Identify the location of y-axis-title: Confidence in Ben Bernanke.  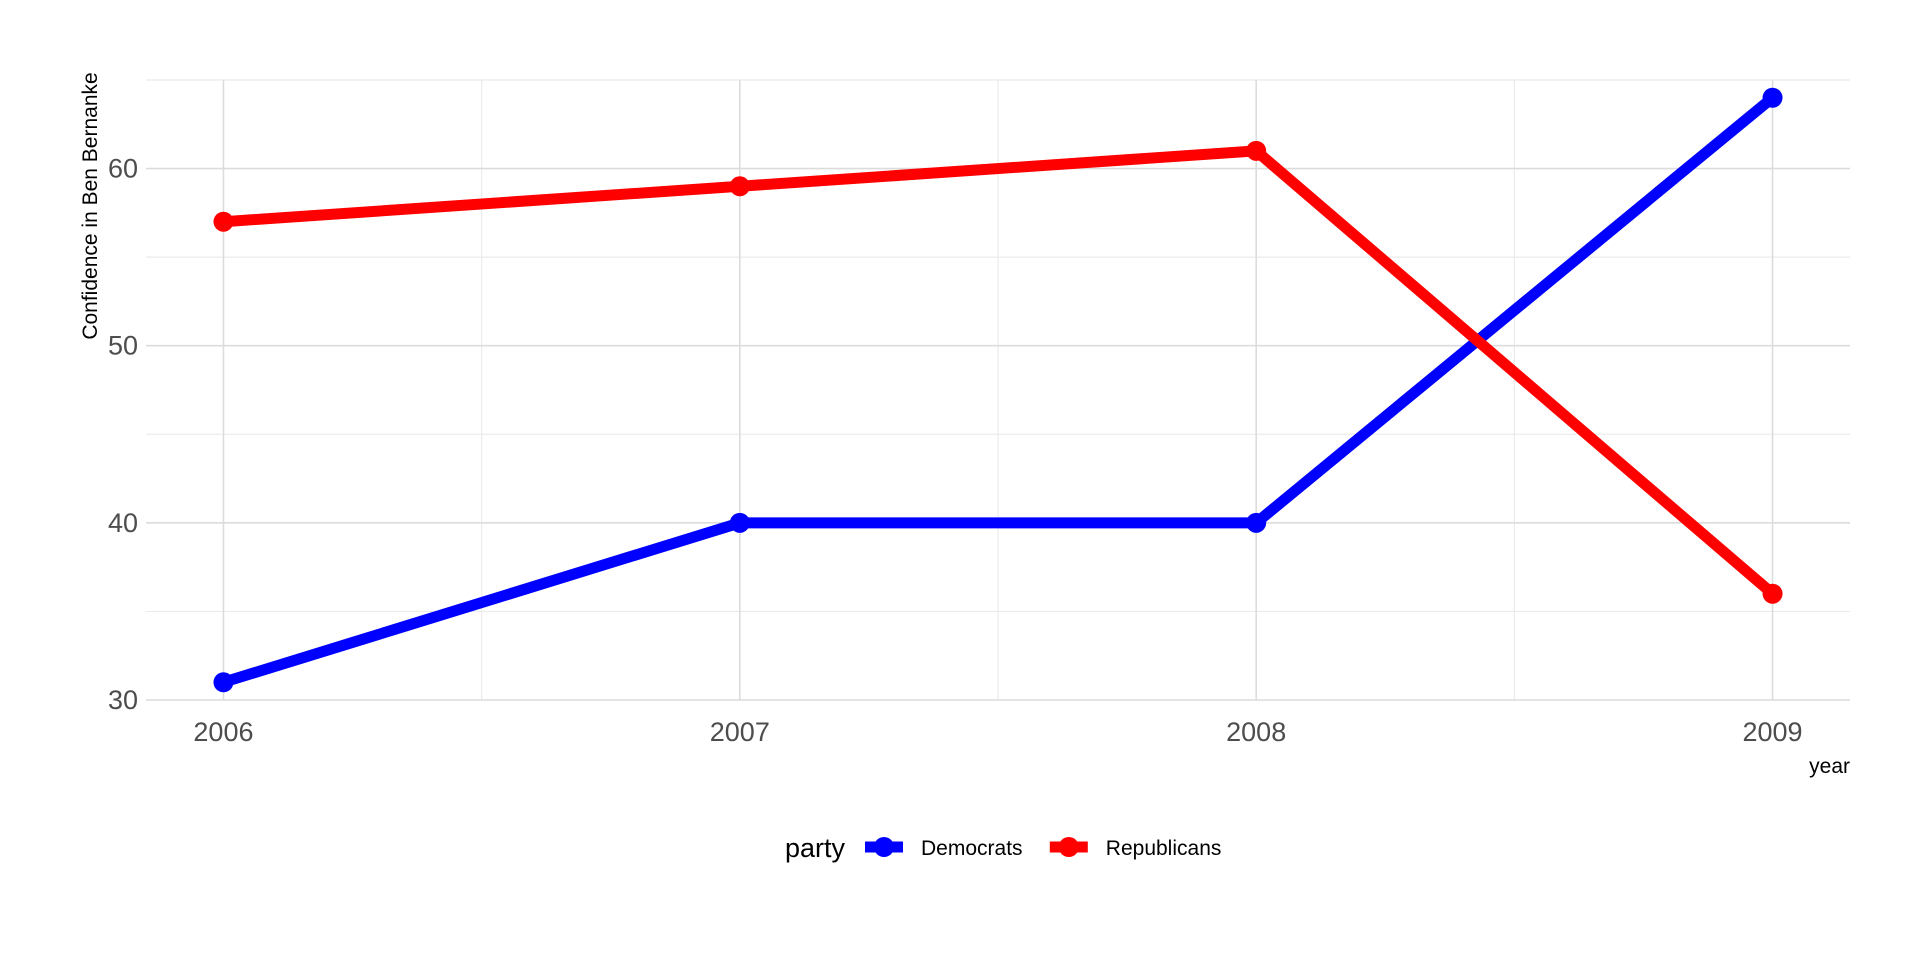
(90, 205).